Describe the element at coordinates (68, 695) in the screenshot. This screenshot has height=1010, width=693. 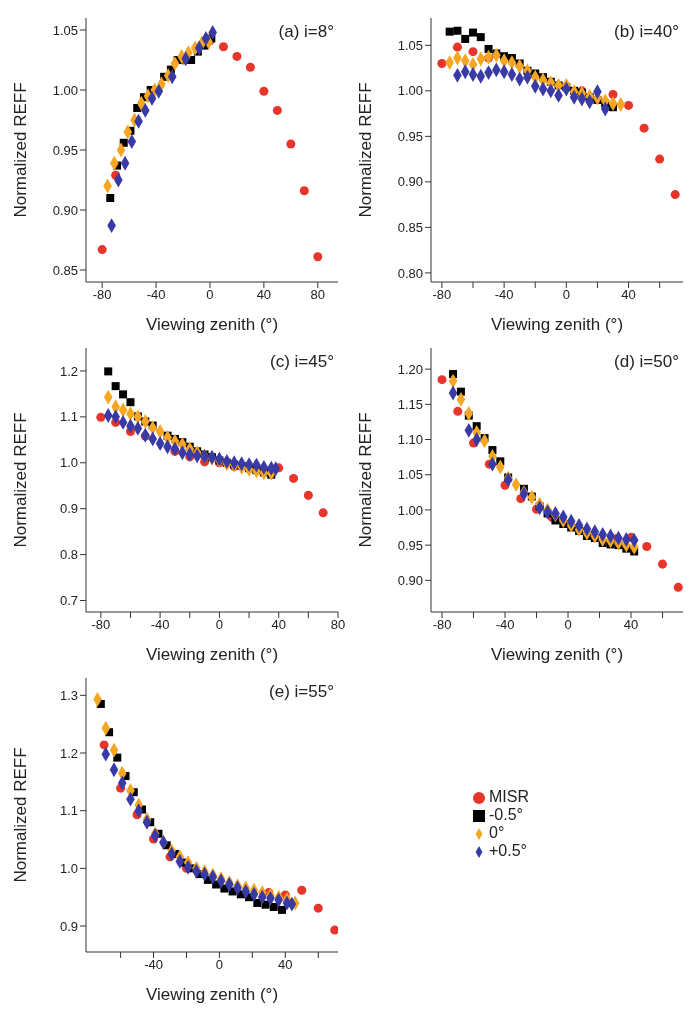
I see `y-tick-label: 1.3` at that location.